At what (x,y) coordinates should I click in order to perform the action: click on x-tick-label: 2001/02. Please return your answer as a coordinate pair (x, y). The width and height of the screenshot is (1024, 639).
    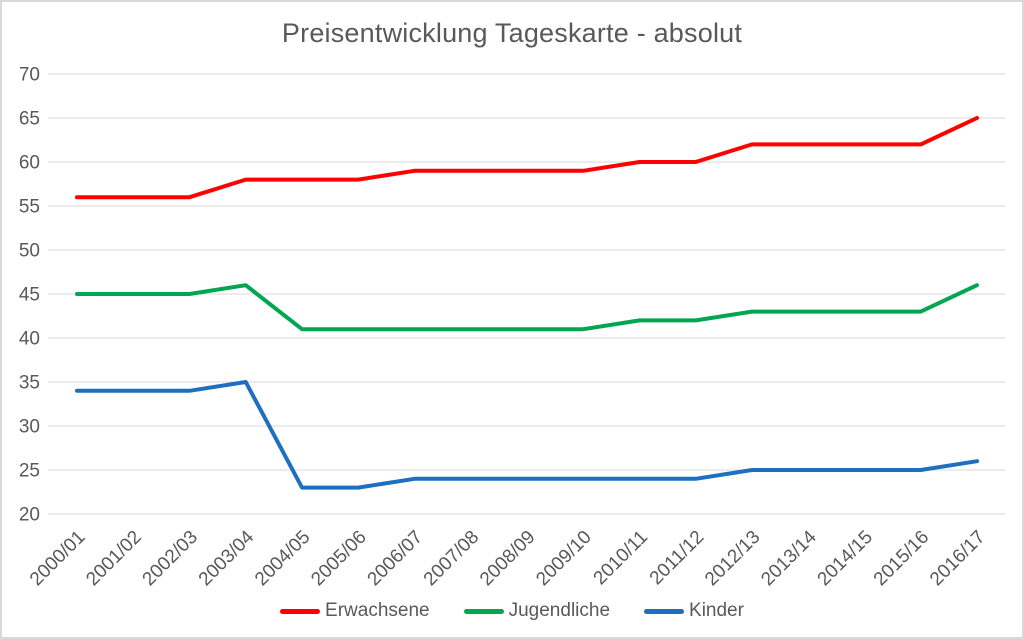
    Looking at the image, I should click on (113, 558).